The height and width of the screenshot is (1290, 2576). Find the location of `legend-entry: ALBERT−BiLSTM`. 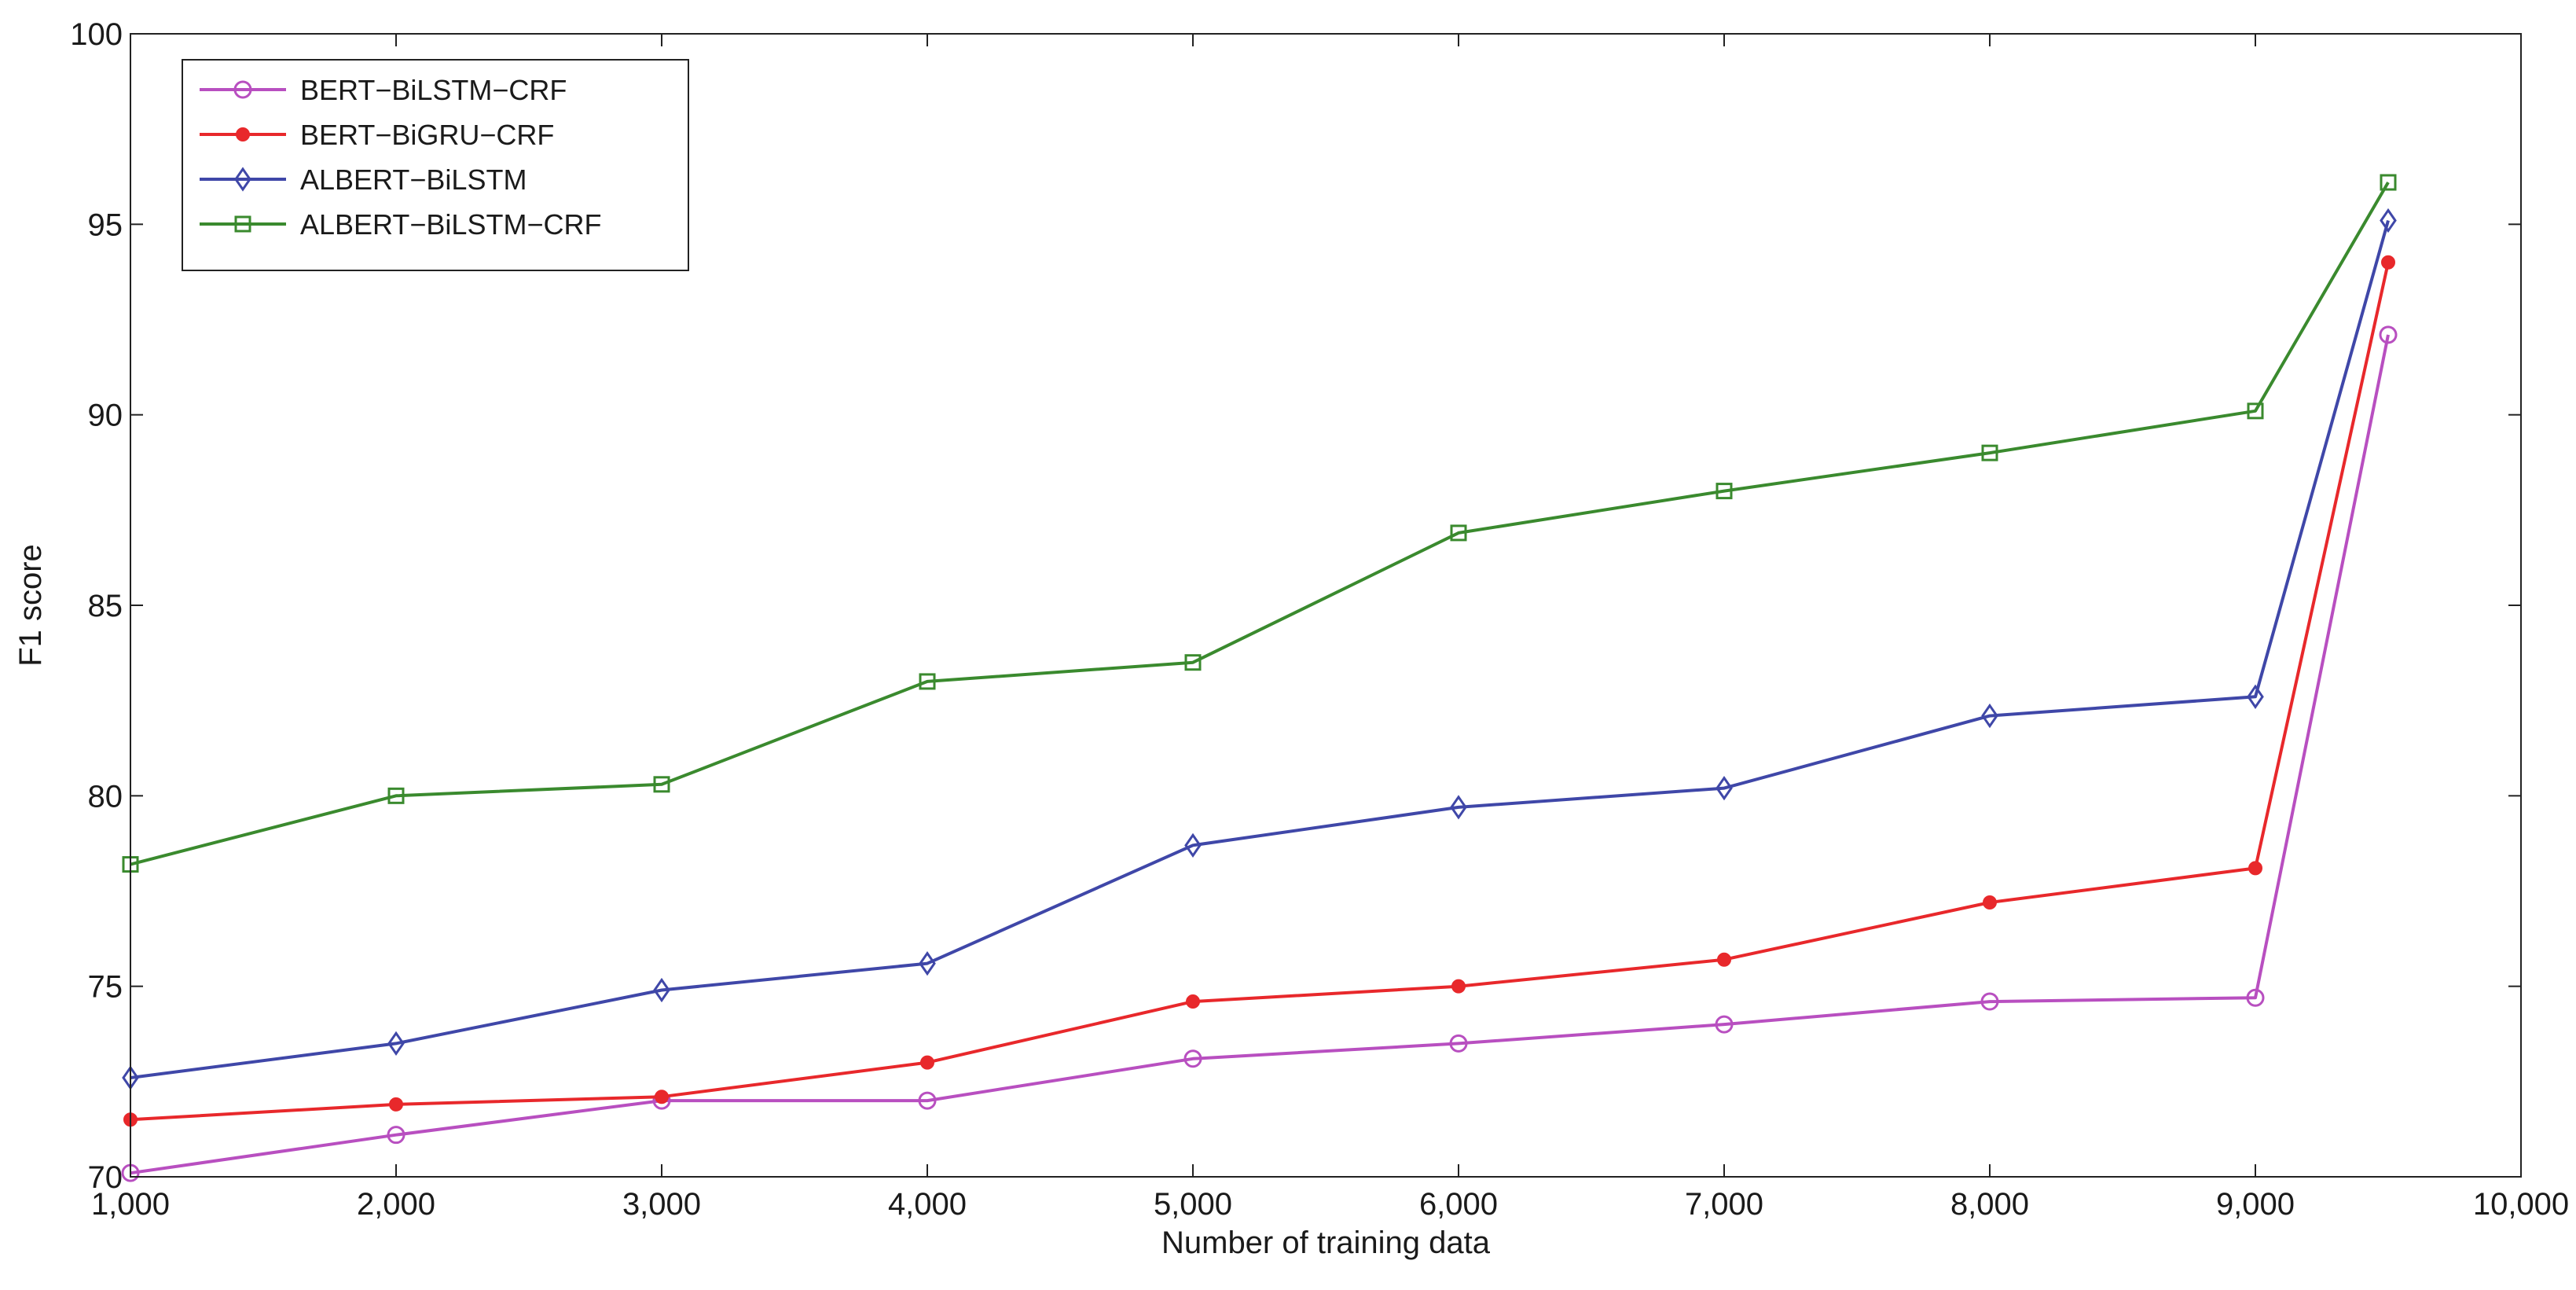

legend-entry: ALBERT−BiLSTM is located at coordinates (363, 180).